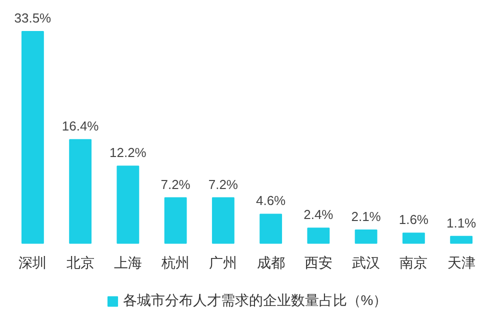  What do you see at coordinates (33, 18) in the screenshot?
I see `data-label: 33.5%` at bounding box center [33, 18].